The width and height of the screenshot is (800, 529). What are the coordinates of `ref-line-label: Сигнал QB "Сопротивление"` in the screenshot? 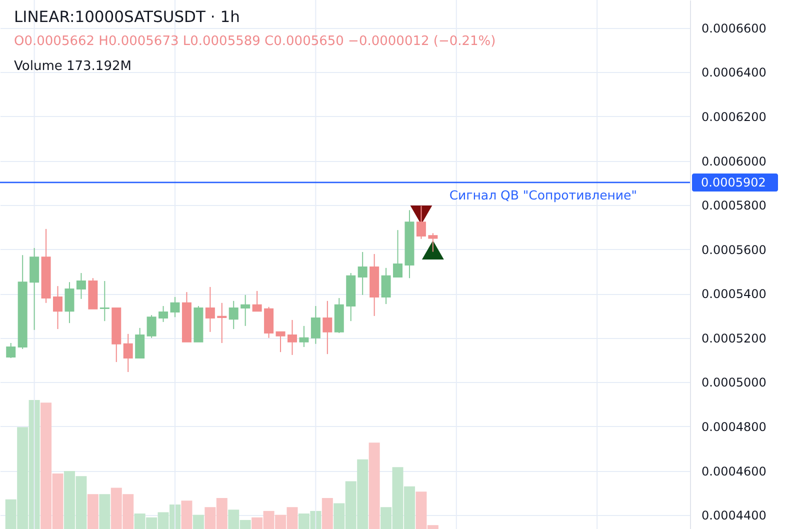 It's located at (543, 194).